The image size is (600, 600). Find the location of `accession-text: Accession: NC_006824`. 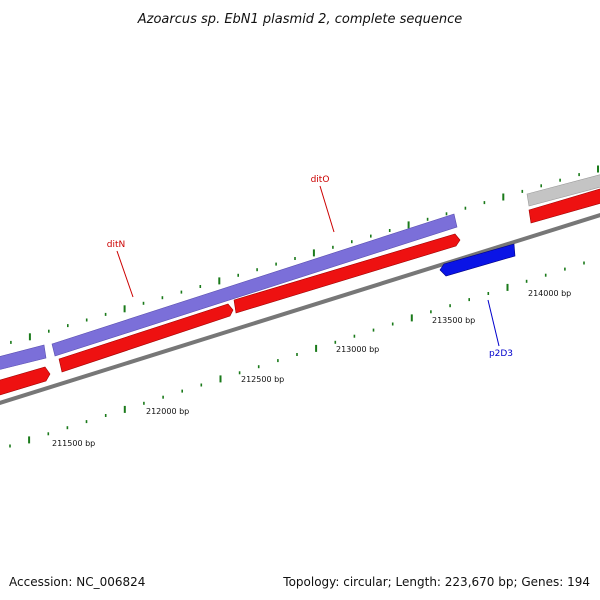

accession-text: Accession: NC_006824 is located at coordinates (77, 582).